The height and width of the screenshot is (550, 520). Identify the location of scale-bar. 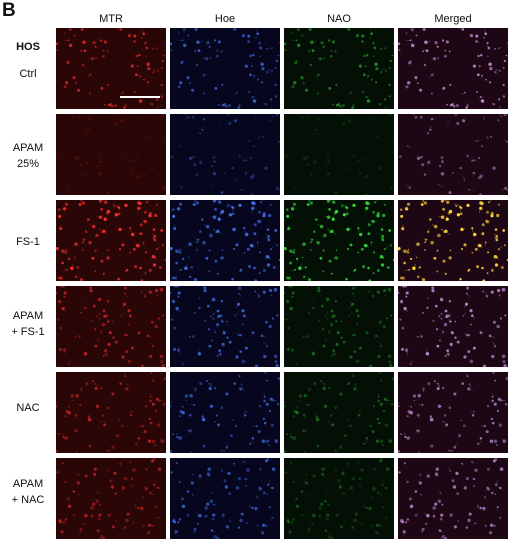
(140, 97).